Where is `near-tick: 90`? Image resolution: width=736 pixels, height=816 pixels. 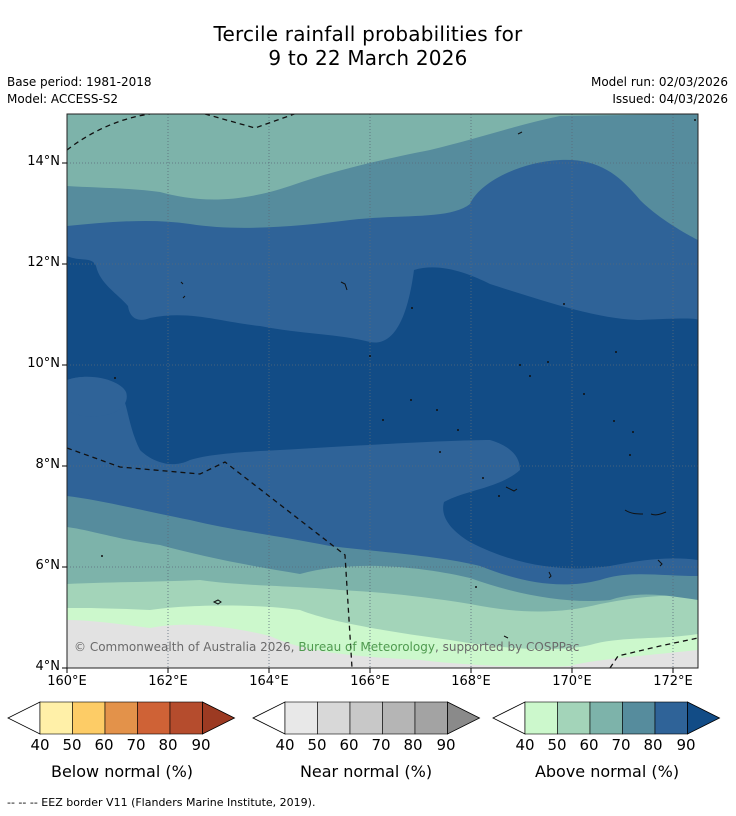
near-tick: 90 is located at coordinates (446, 745).